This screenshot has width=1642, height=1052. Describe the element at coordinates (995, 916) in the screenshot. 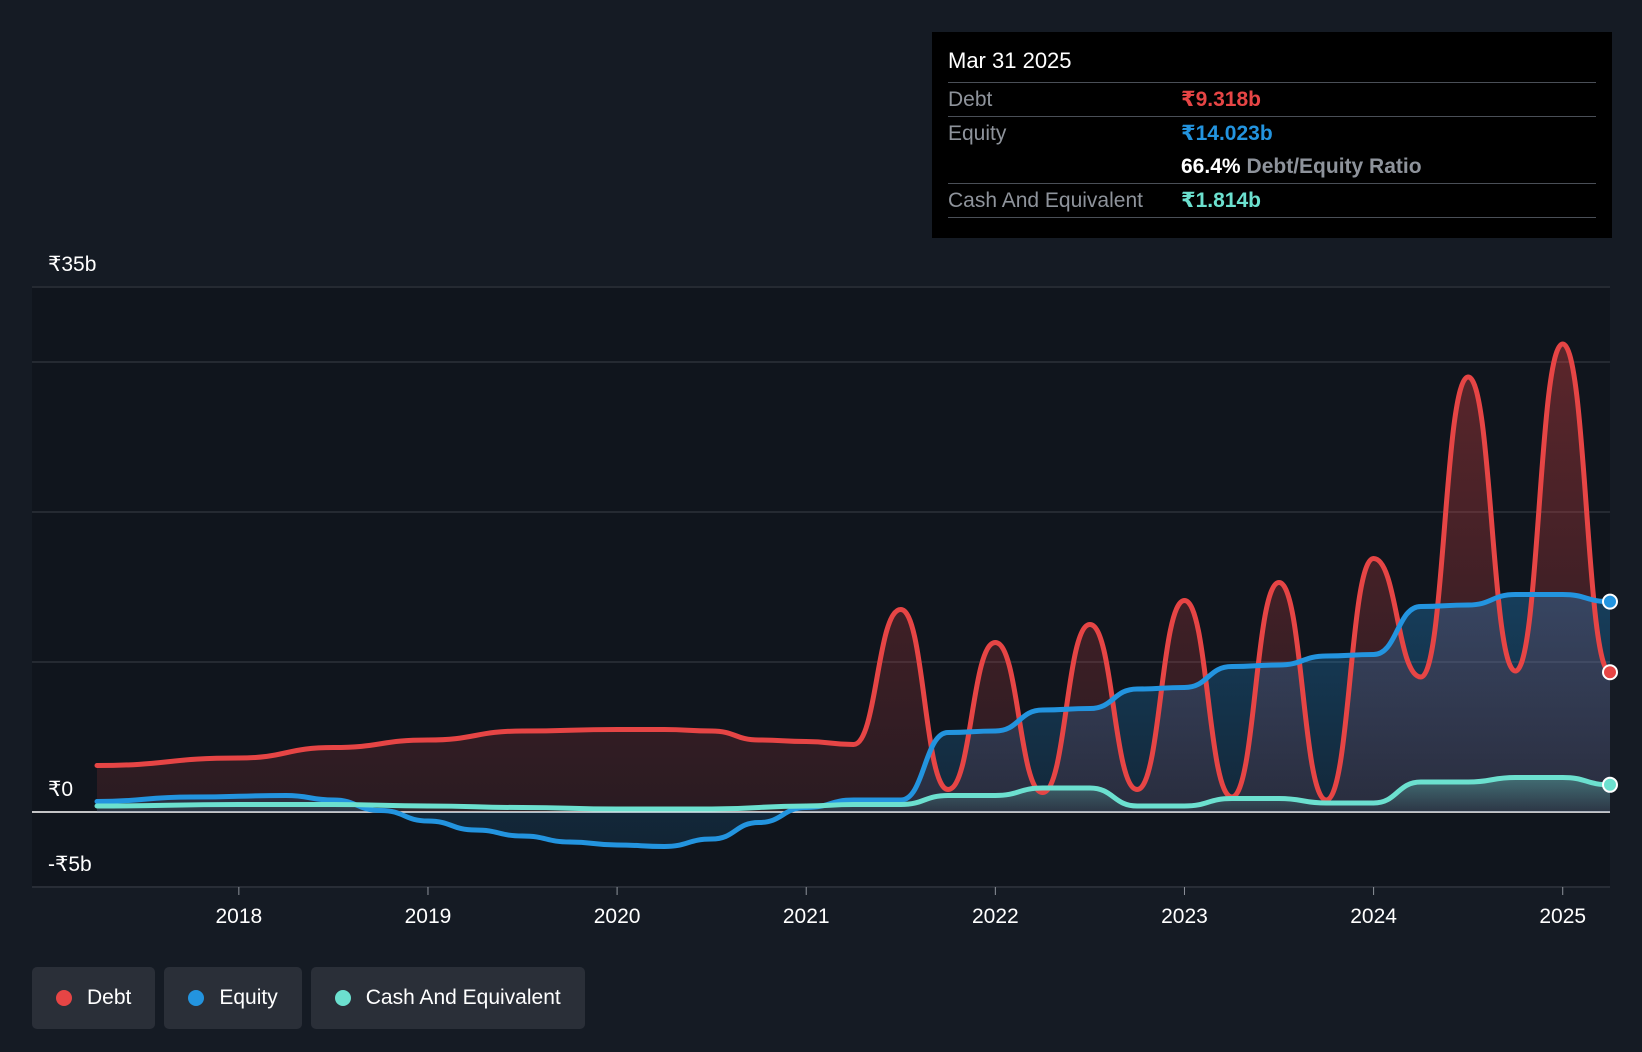

I see `x-tick-label: 2022` at that location.